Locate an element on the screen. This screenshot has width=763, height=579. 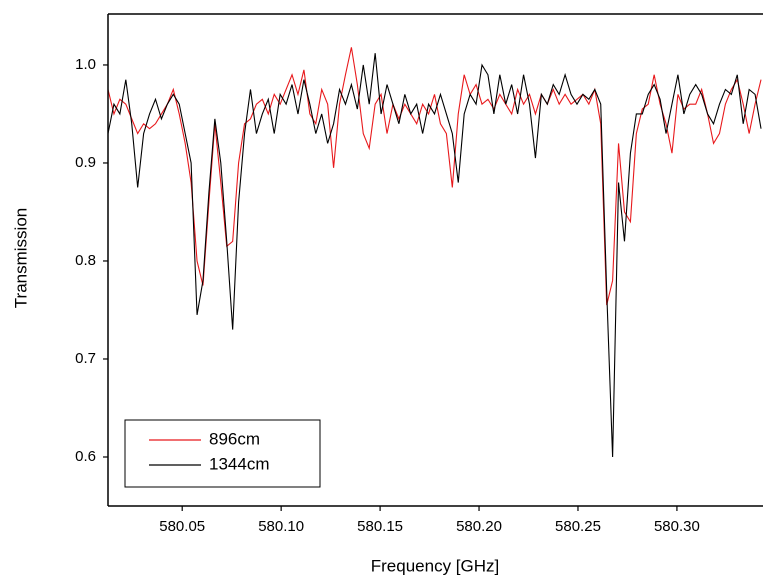
x-axis-label: Frequency [GHz] is located at coordinates (435, 565).